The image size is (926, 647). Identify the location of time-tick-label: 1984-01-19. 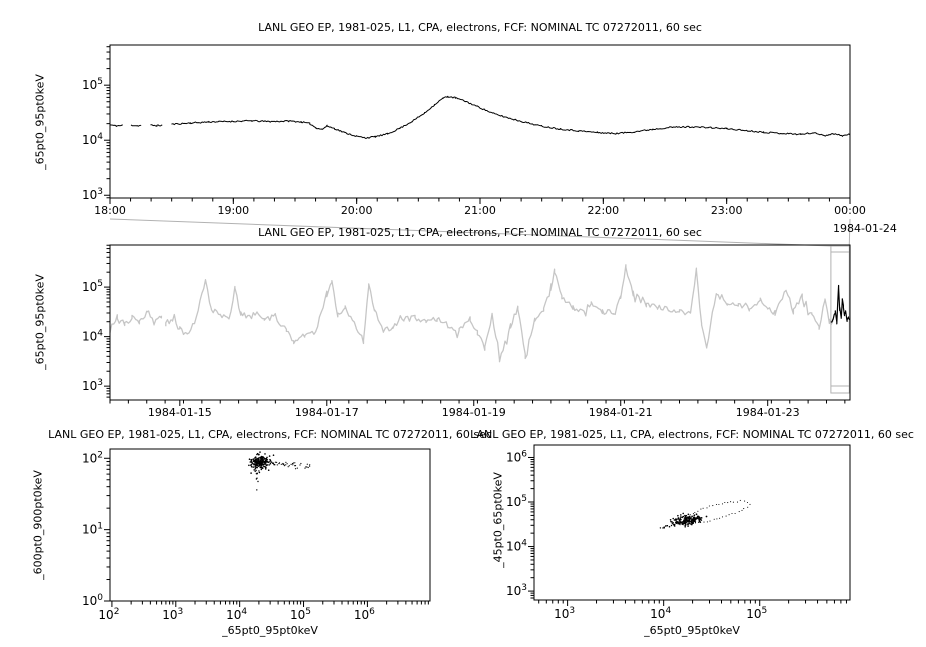
(474, 412).